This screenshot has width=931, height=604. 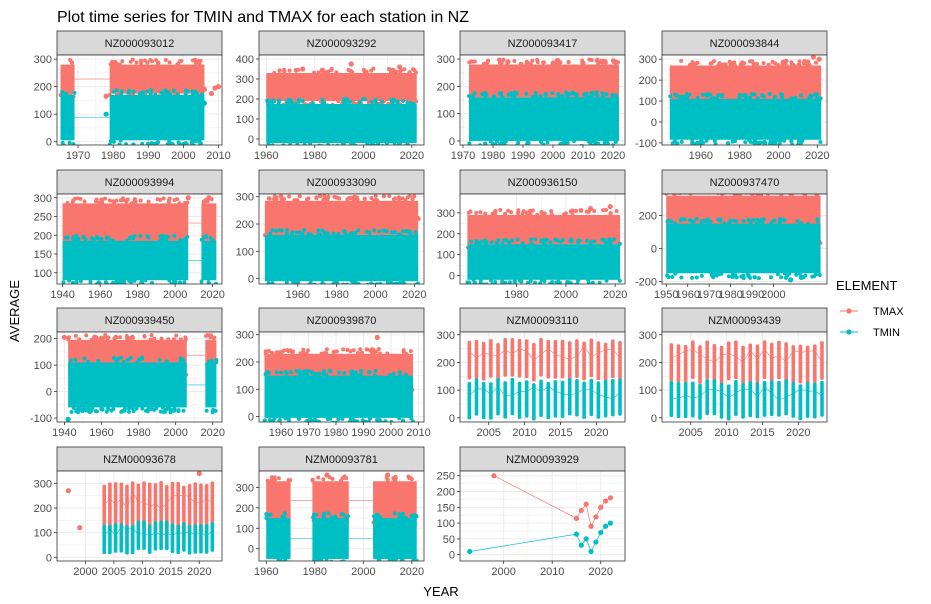 What do you see at coordinates (666, 295) in the screenshot?
I see `x-tick-label: 1950` at bounding box center [666, 295].